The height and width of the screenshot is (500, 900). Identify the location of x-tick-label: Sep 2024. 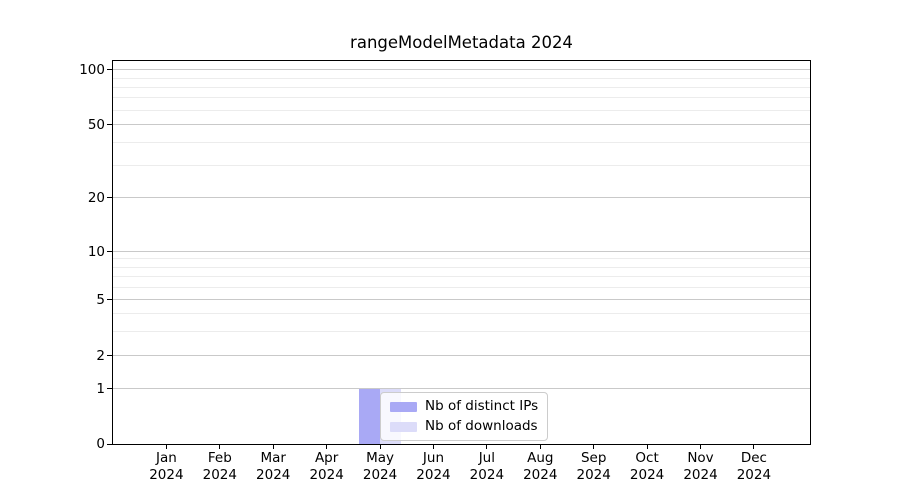
(594, 467).